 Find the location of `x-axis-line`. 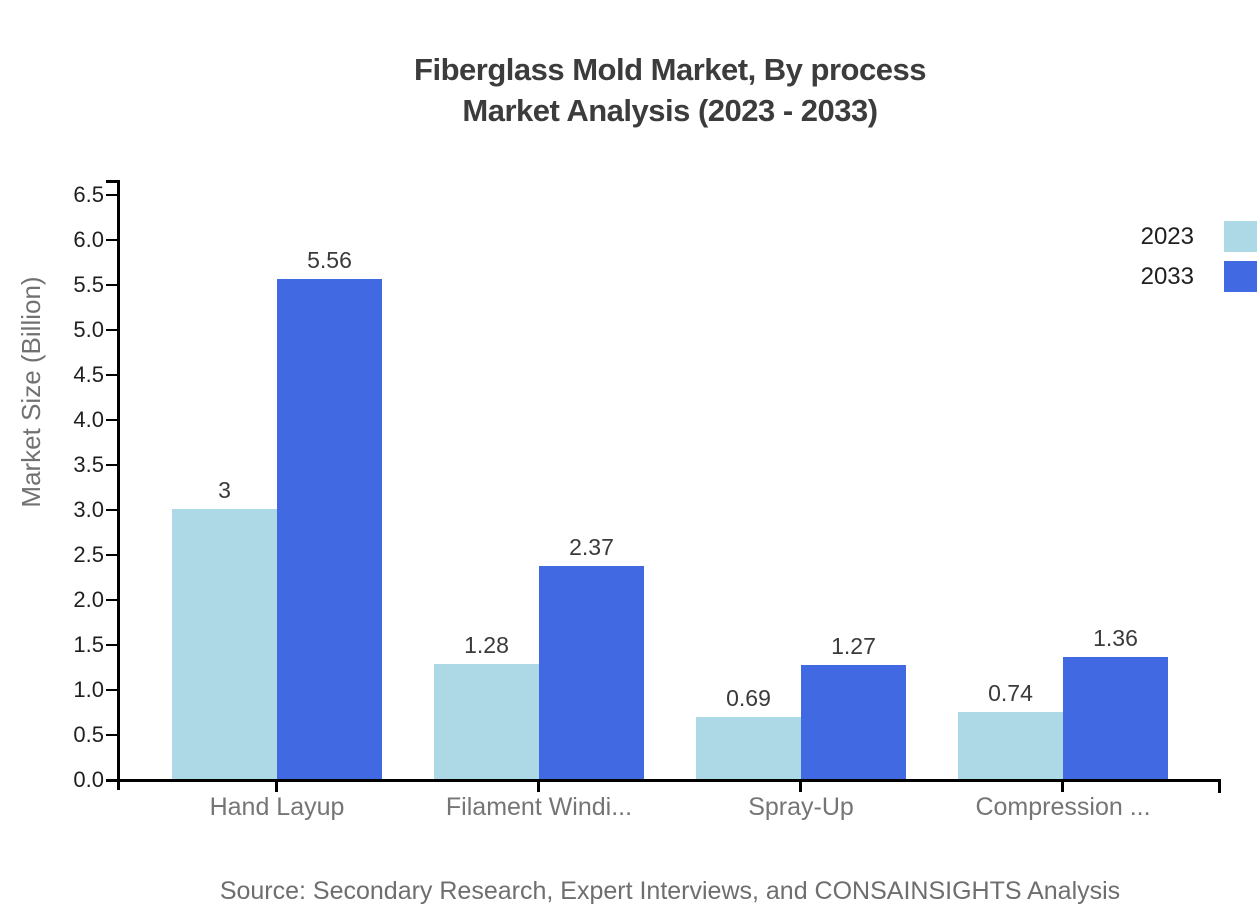

x-axis-line is located at coordinates (663, 780).